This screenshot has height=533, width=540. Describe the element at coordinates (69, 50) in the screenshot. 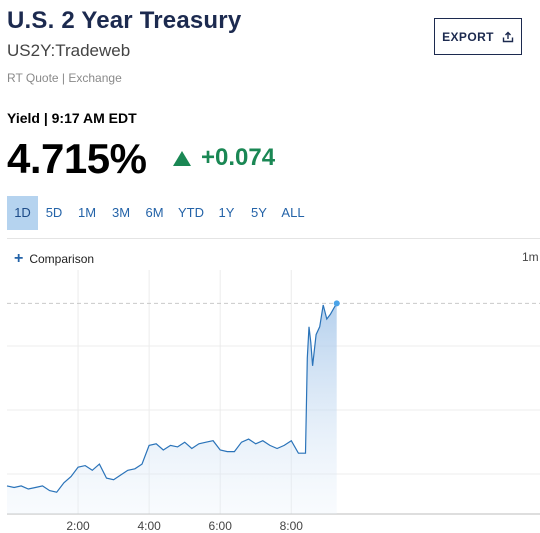

I see `ticker-symbol: US2Y:Tradeweb` at that location.